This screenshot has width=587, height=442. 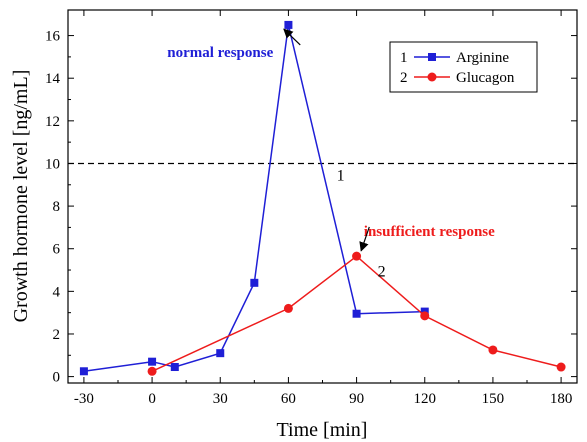 I want to click on legend-box, so click(x=463, y=67).